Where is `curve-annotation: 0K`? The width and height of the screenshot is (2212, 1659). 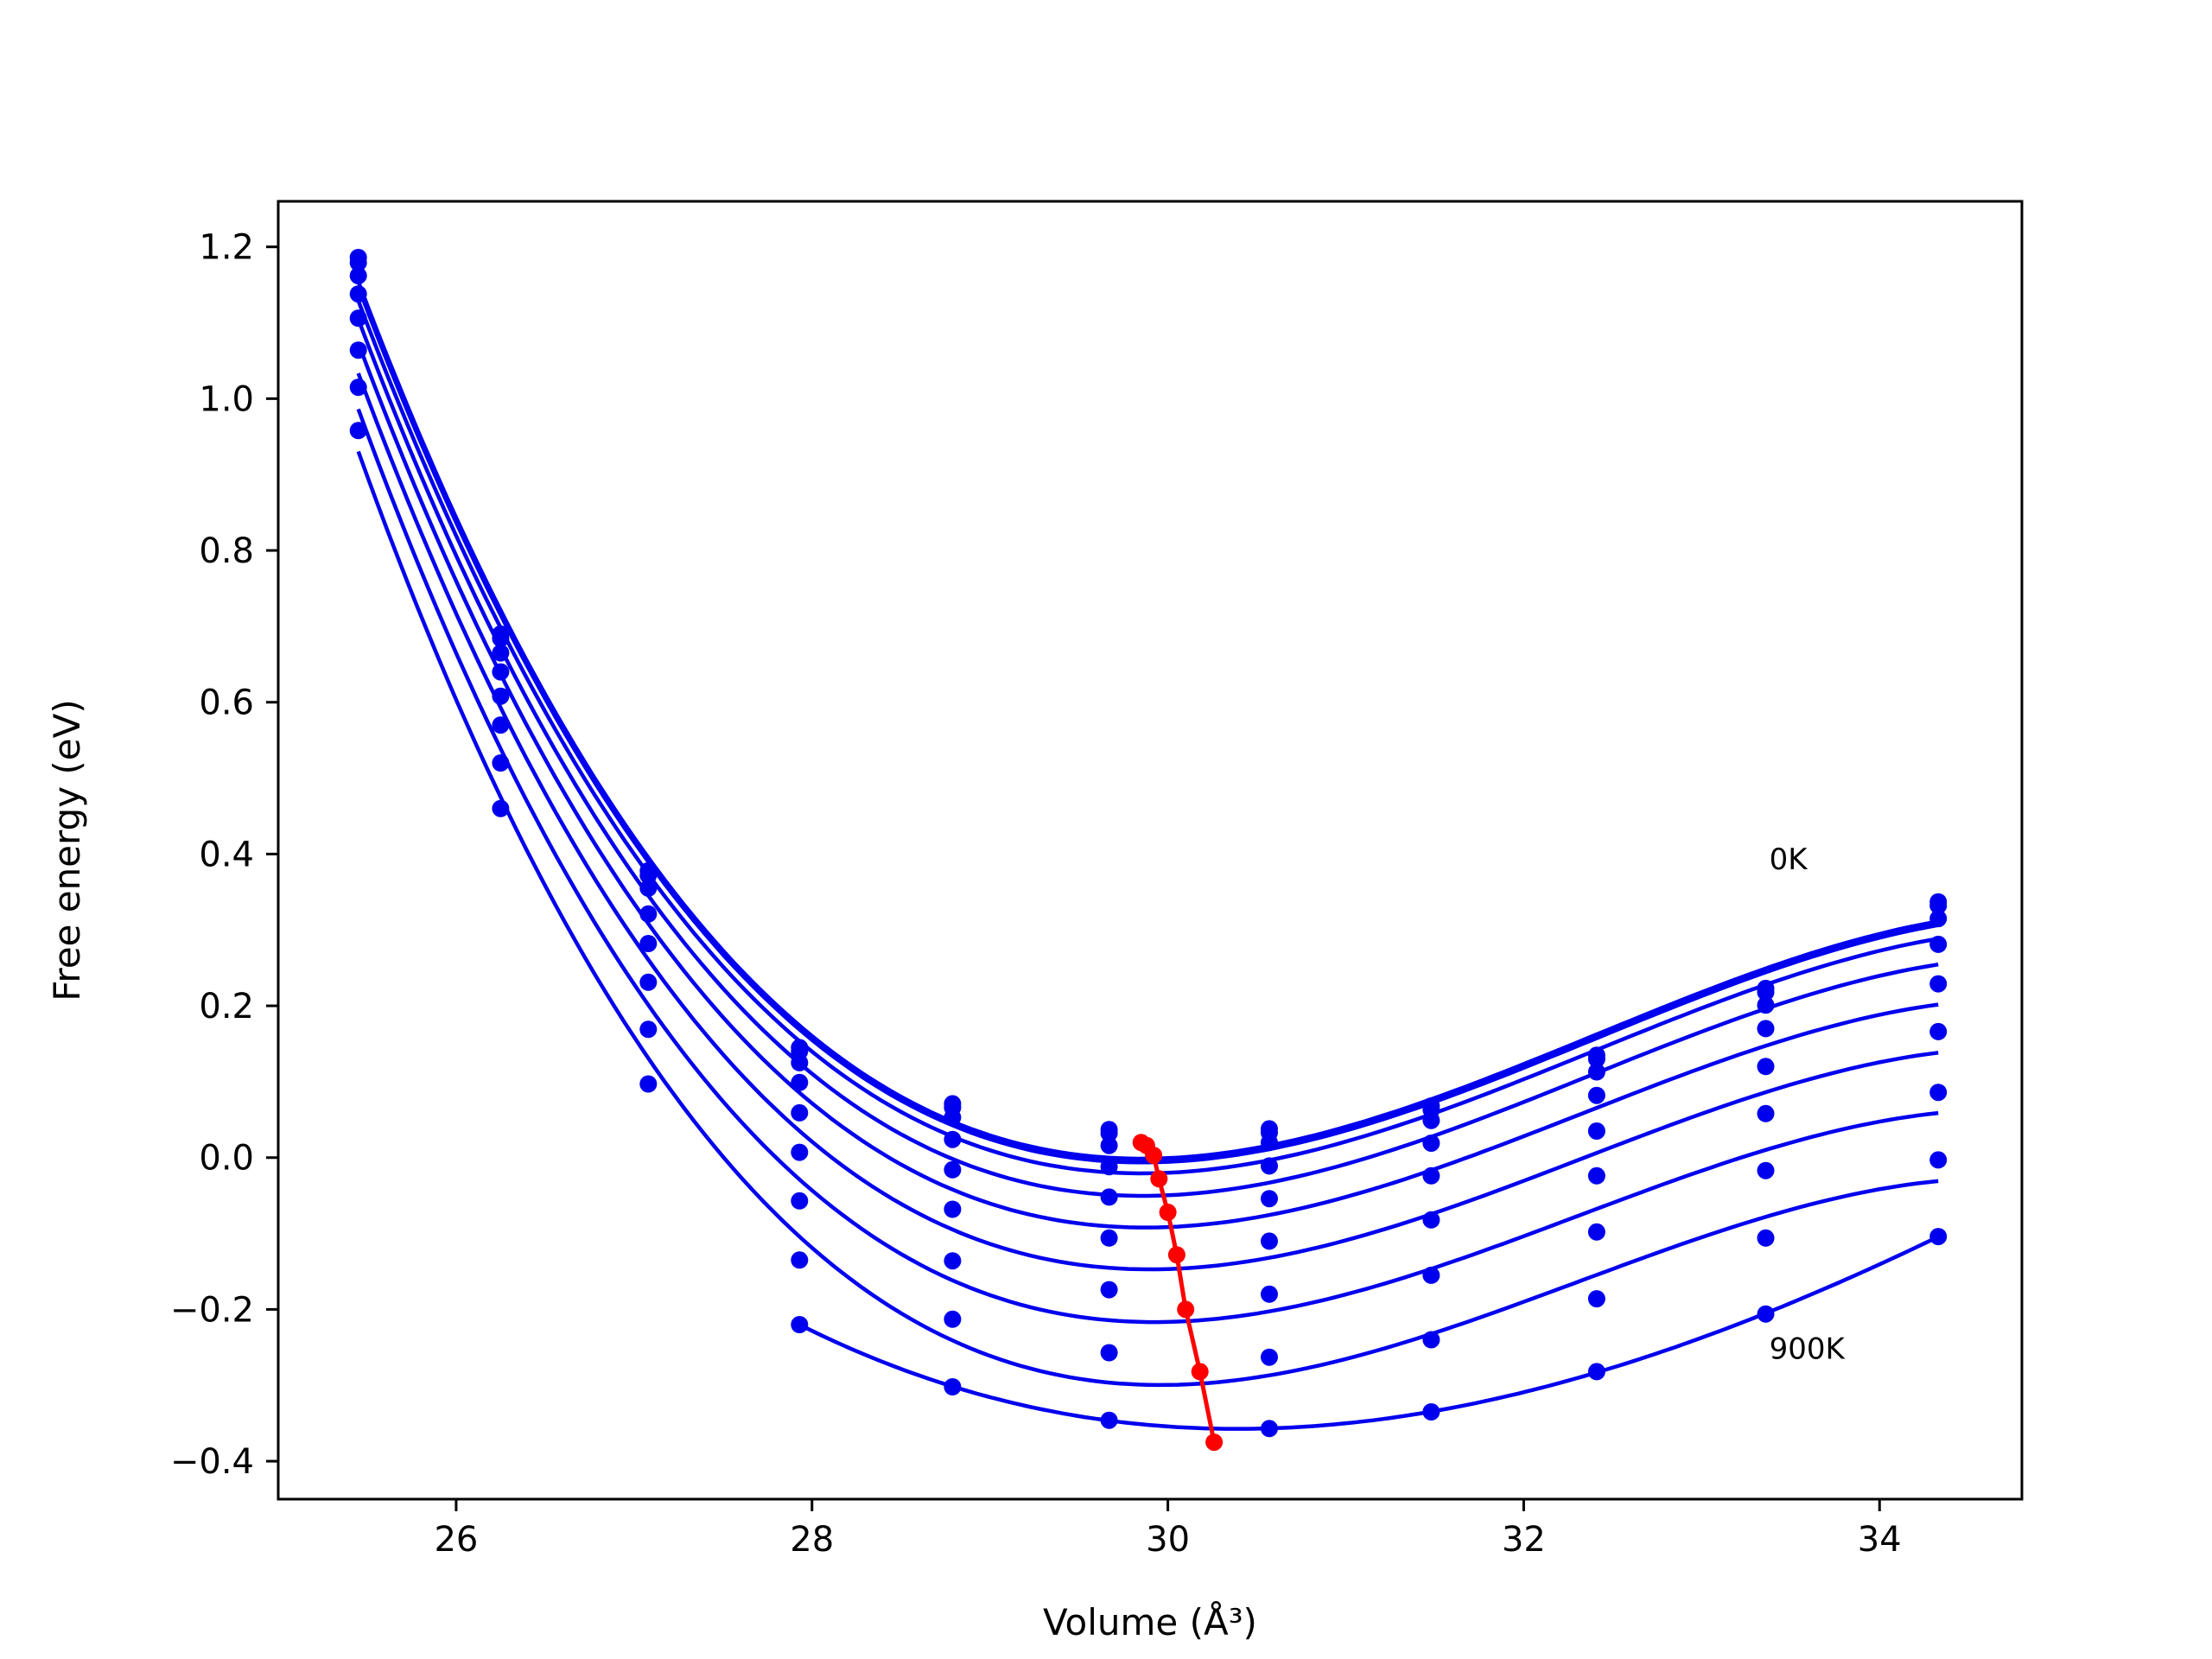
curve-annotation: 0K is located at coordinates (1789, 859).